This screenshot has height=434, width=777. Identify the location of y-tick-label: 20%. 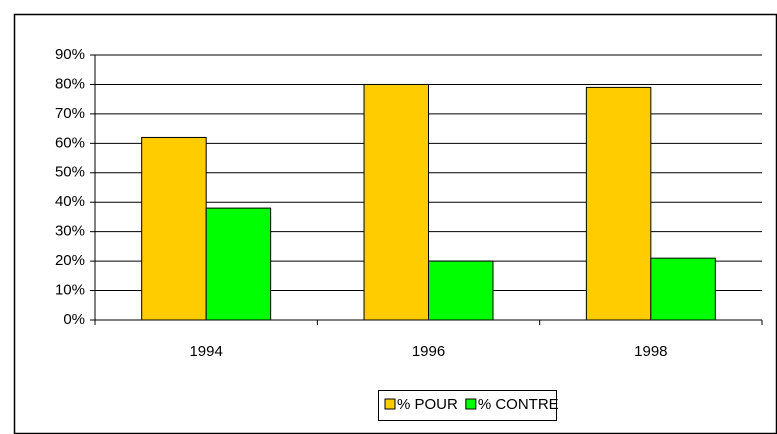
(70, 260).